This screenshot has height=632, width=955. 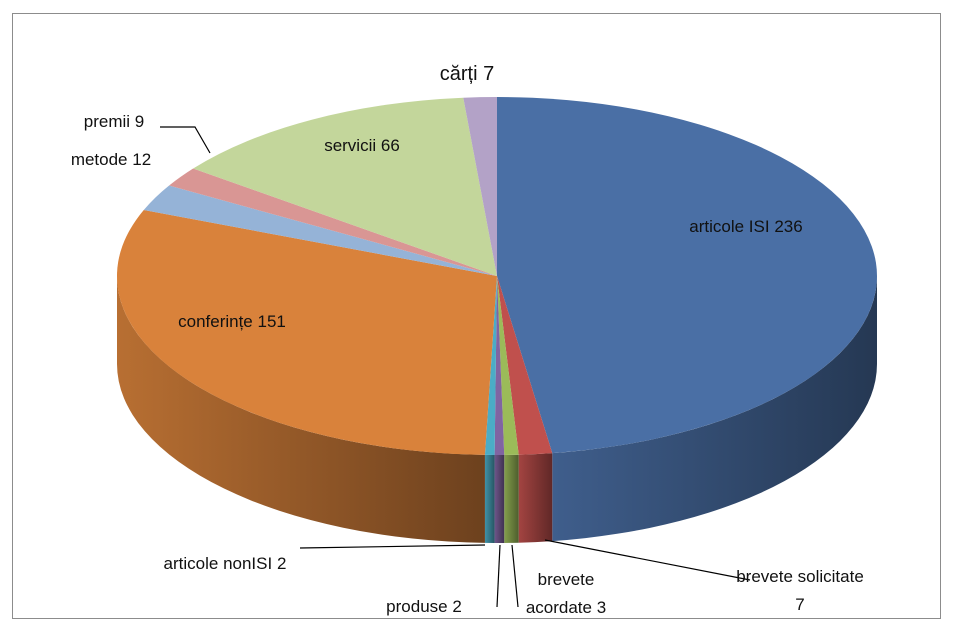 What do you see at coordinates (601, 607) in the screenshot?
I see `label-value: 3` at bounding box center [601, 607].